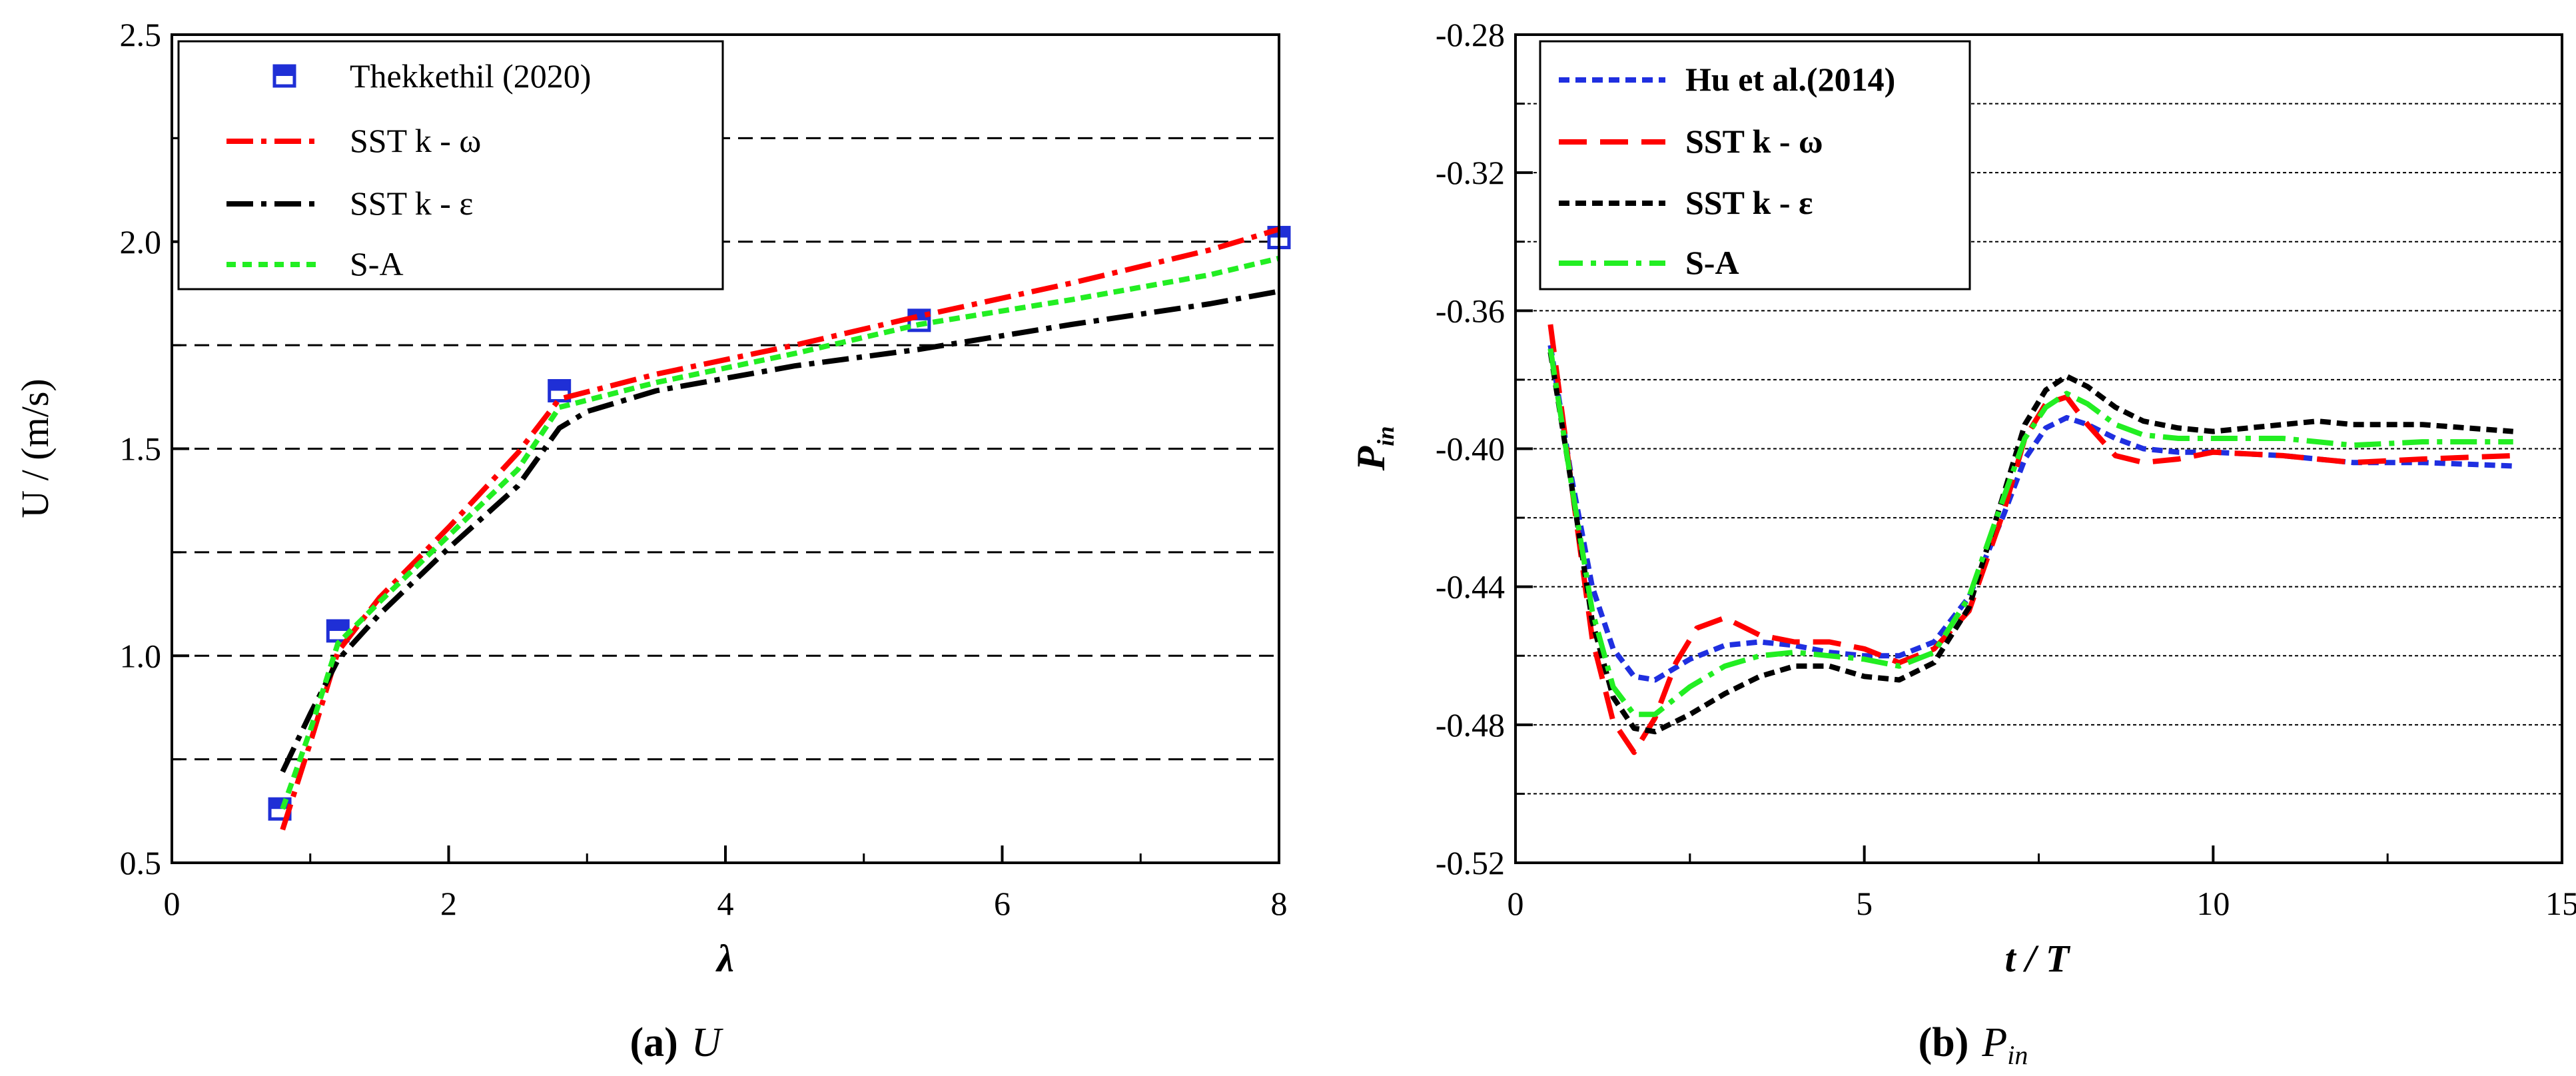 The image size is (2576, 1076). What do you see at coordinates (416, 140) in the screenshot?
I see `panel-a-legend-label-sst-komega: SST k - ω` at bounding box center [416, 140].